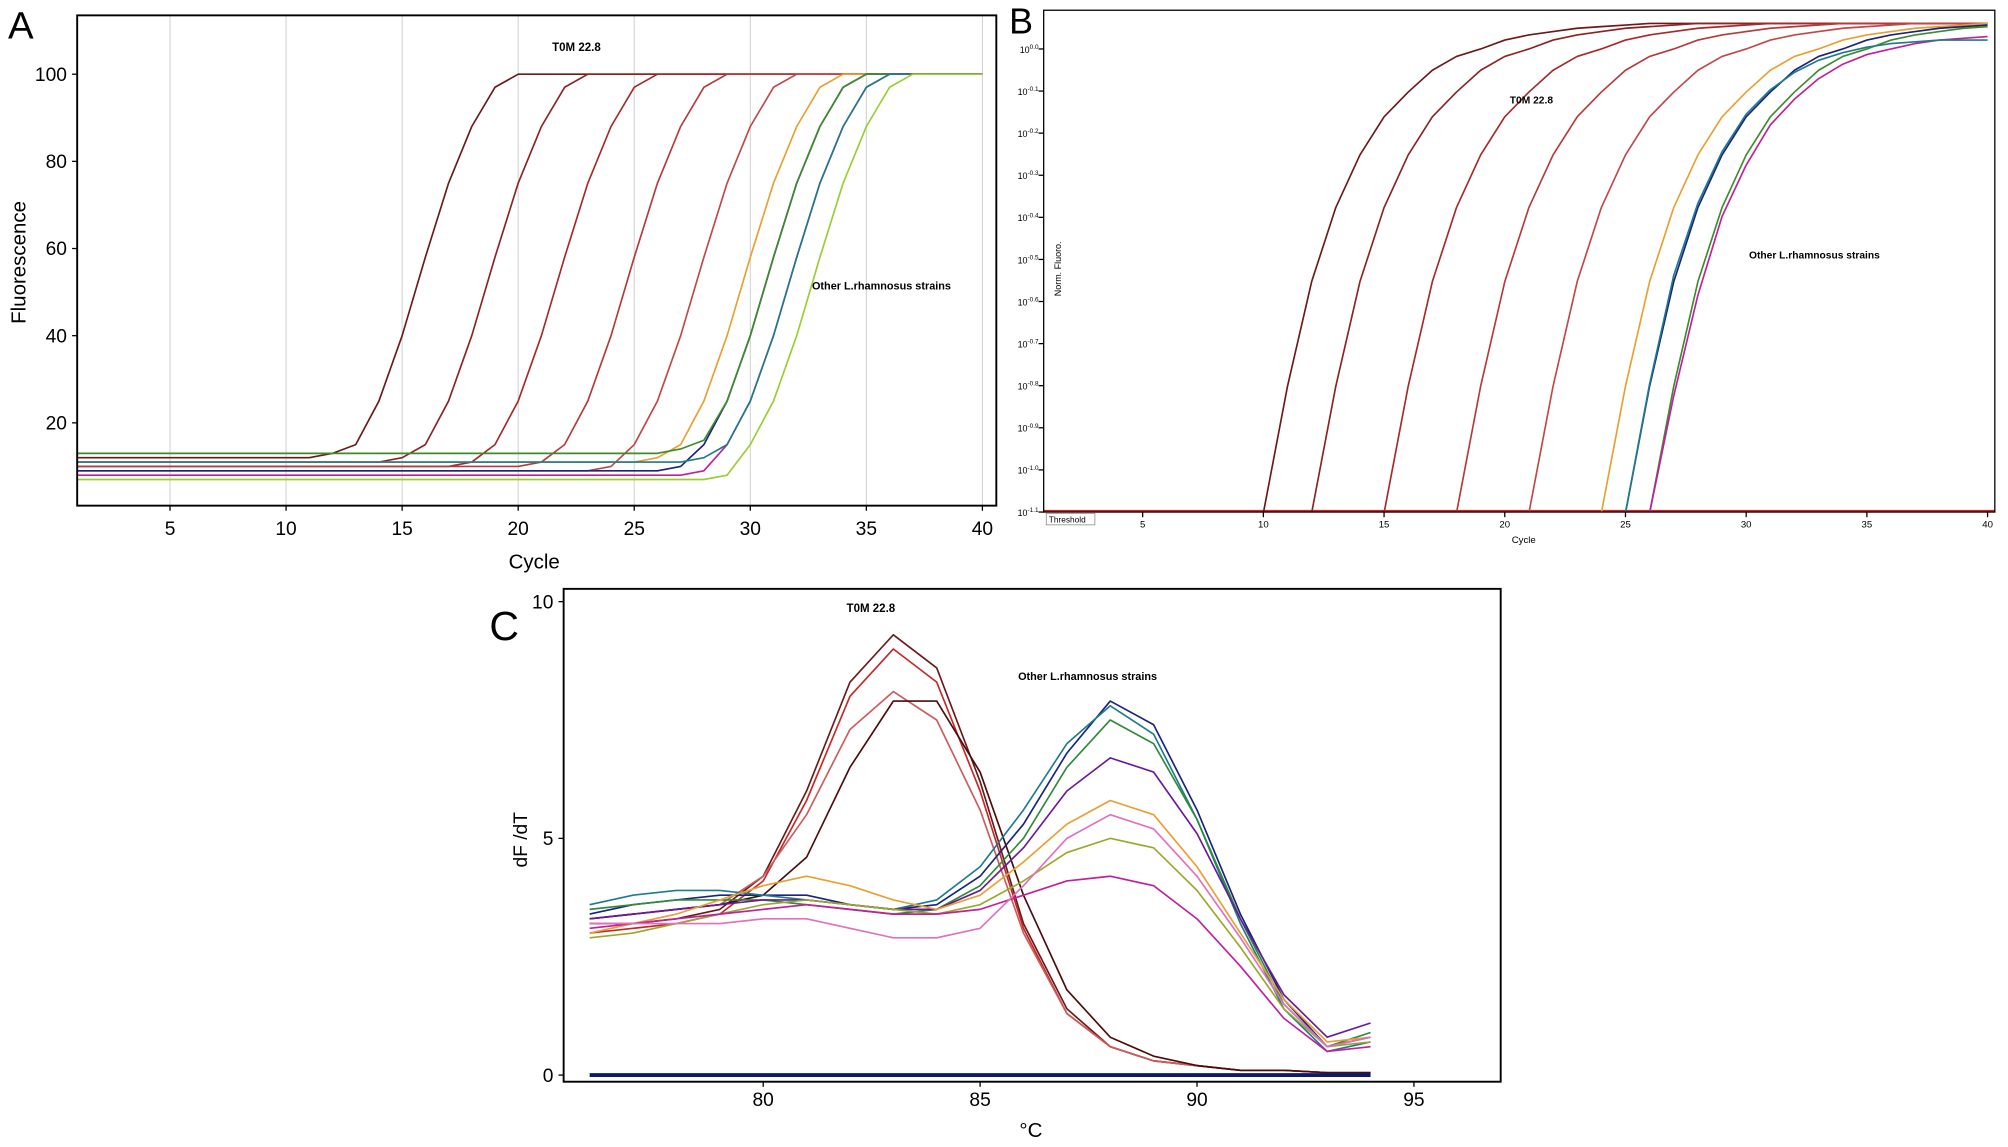 This screenshot has height=1147, width=2008. Describe the element at coordinates (1033, 384) in the screenshot. I see `tick-exponent: -0.8` at that location.